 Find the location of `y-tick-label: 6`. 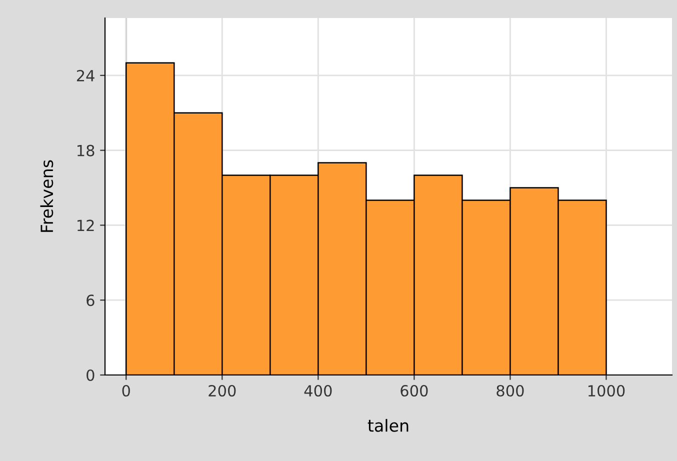

y-tick-label: 6 is located at coordinates (90, 300).